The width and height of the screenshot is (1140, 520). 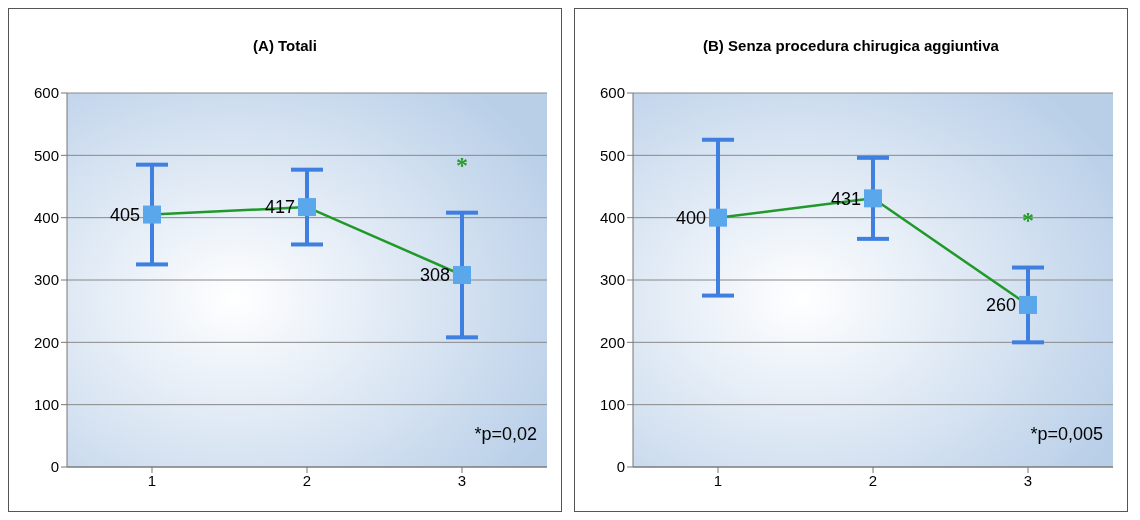 What do you see at coordinates (124, 214) in the screenshot?
I see `data-label: 405` at bounding box center [124, 214].